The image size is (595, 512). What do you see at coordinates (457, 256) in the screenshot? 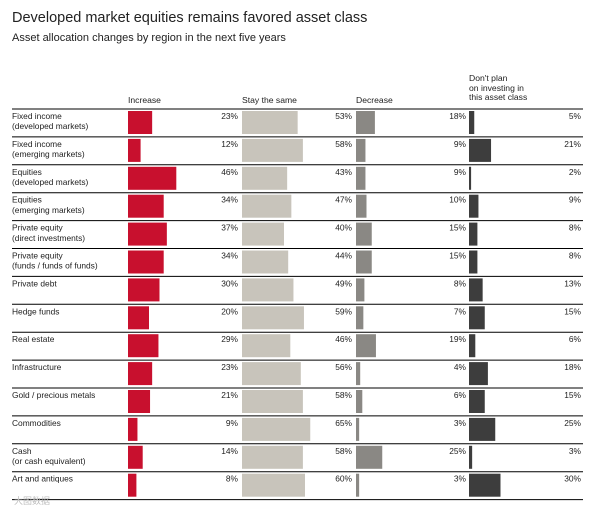
I see `value-label-decrease-private-equity-funds-funds-of-funds: 15%` at bounding box center [457, 256].